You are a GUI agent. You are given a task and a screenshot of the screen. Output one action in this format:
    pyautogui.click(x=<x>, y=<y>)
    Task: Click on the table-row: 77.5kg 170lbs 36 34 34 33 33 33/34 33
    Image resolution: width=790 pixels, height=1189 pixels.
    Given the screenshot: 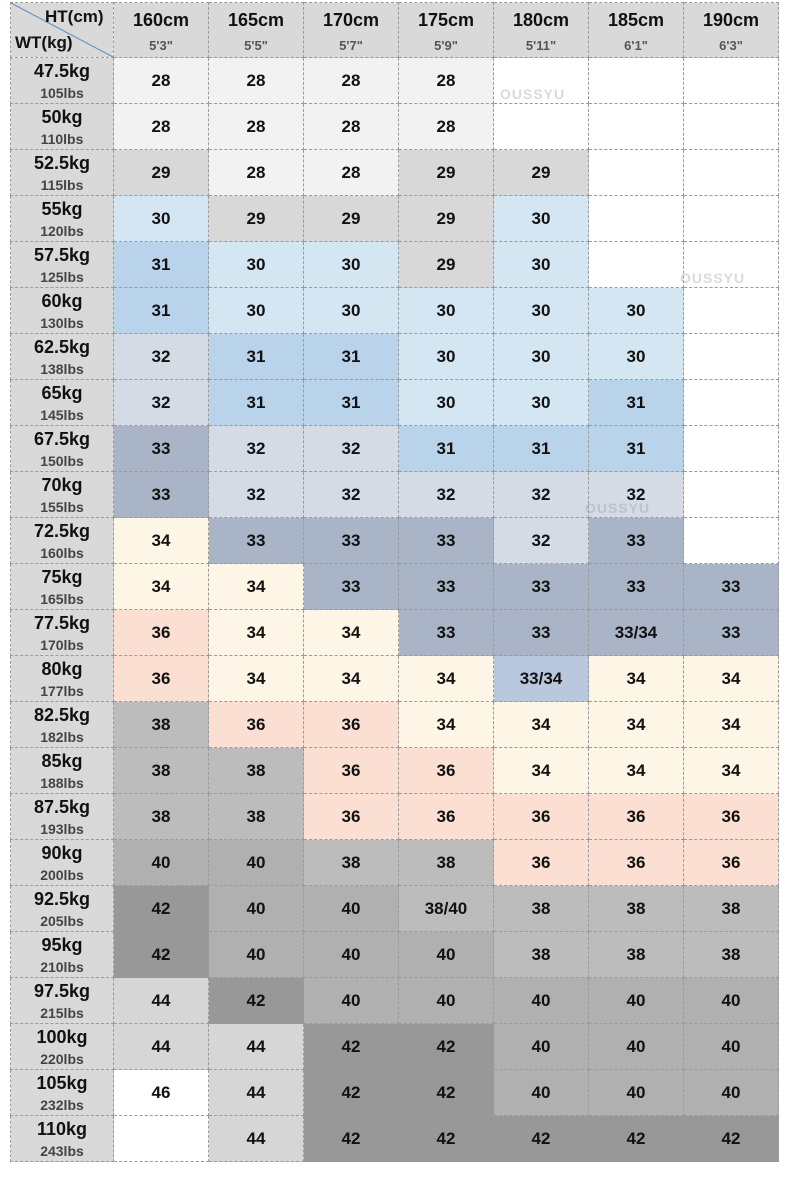 What is the action you would take?
    pyautogui.click(x=394, y=632)
    